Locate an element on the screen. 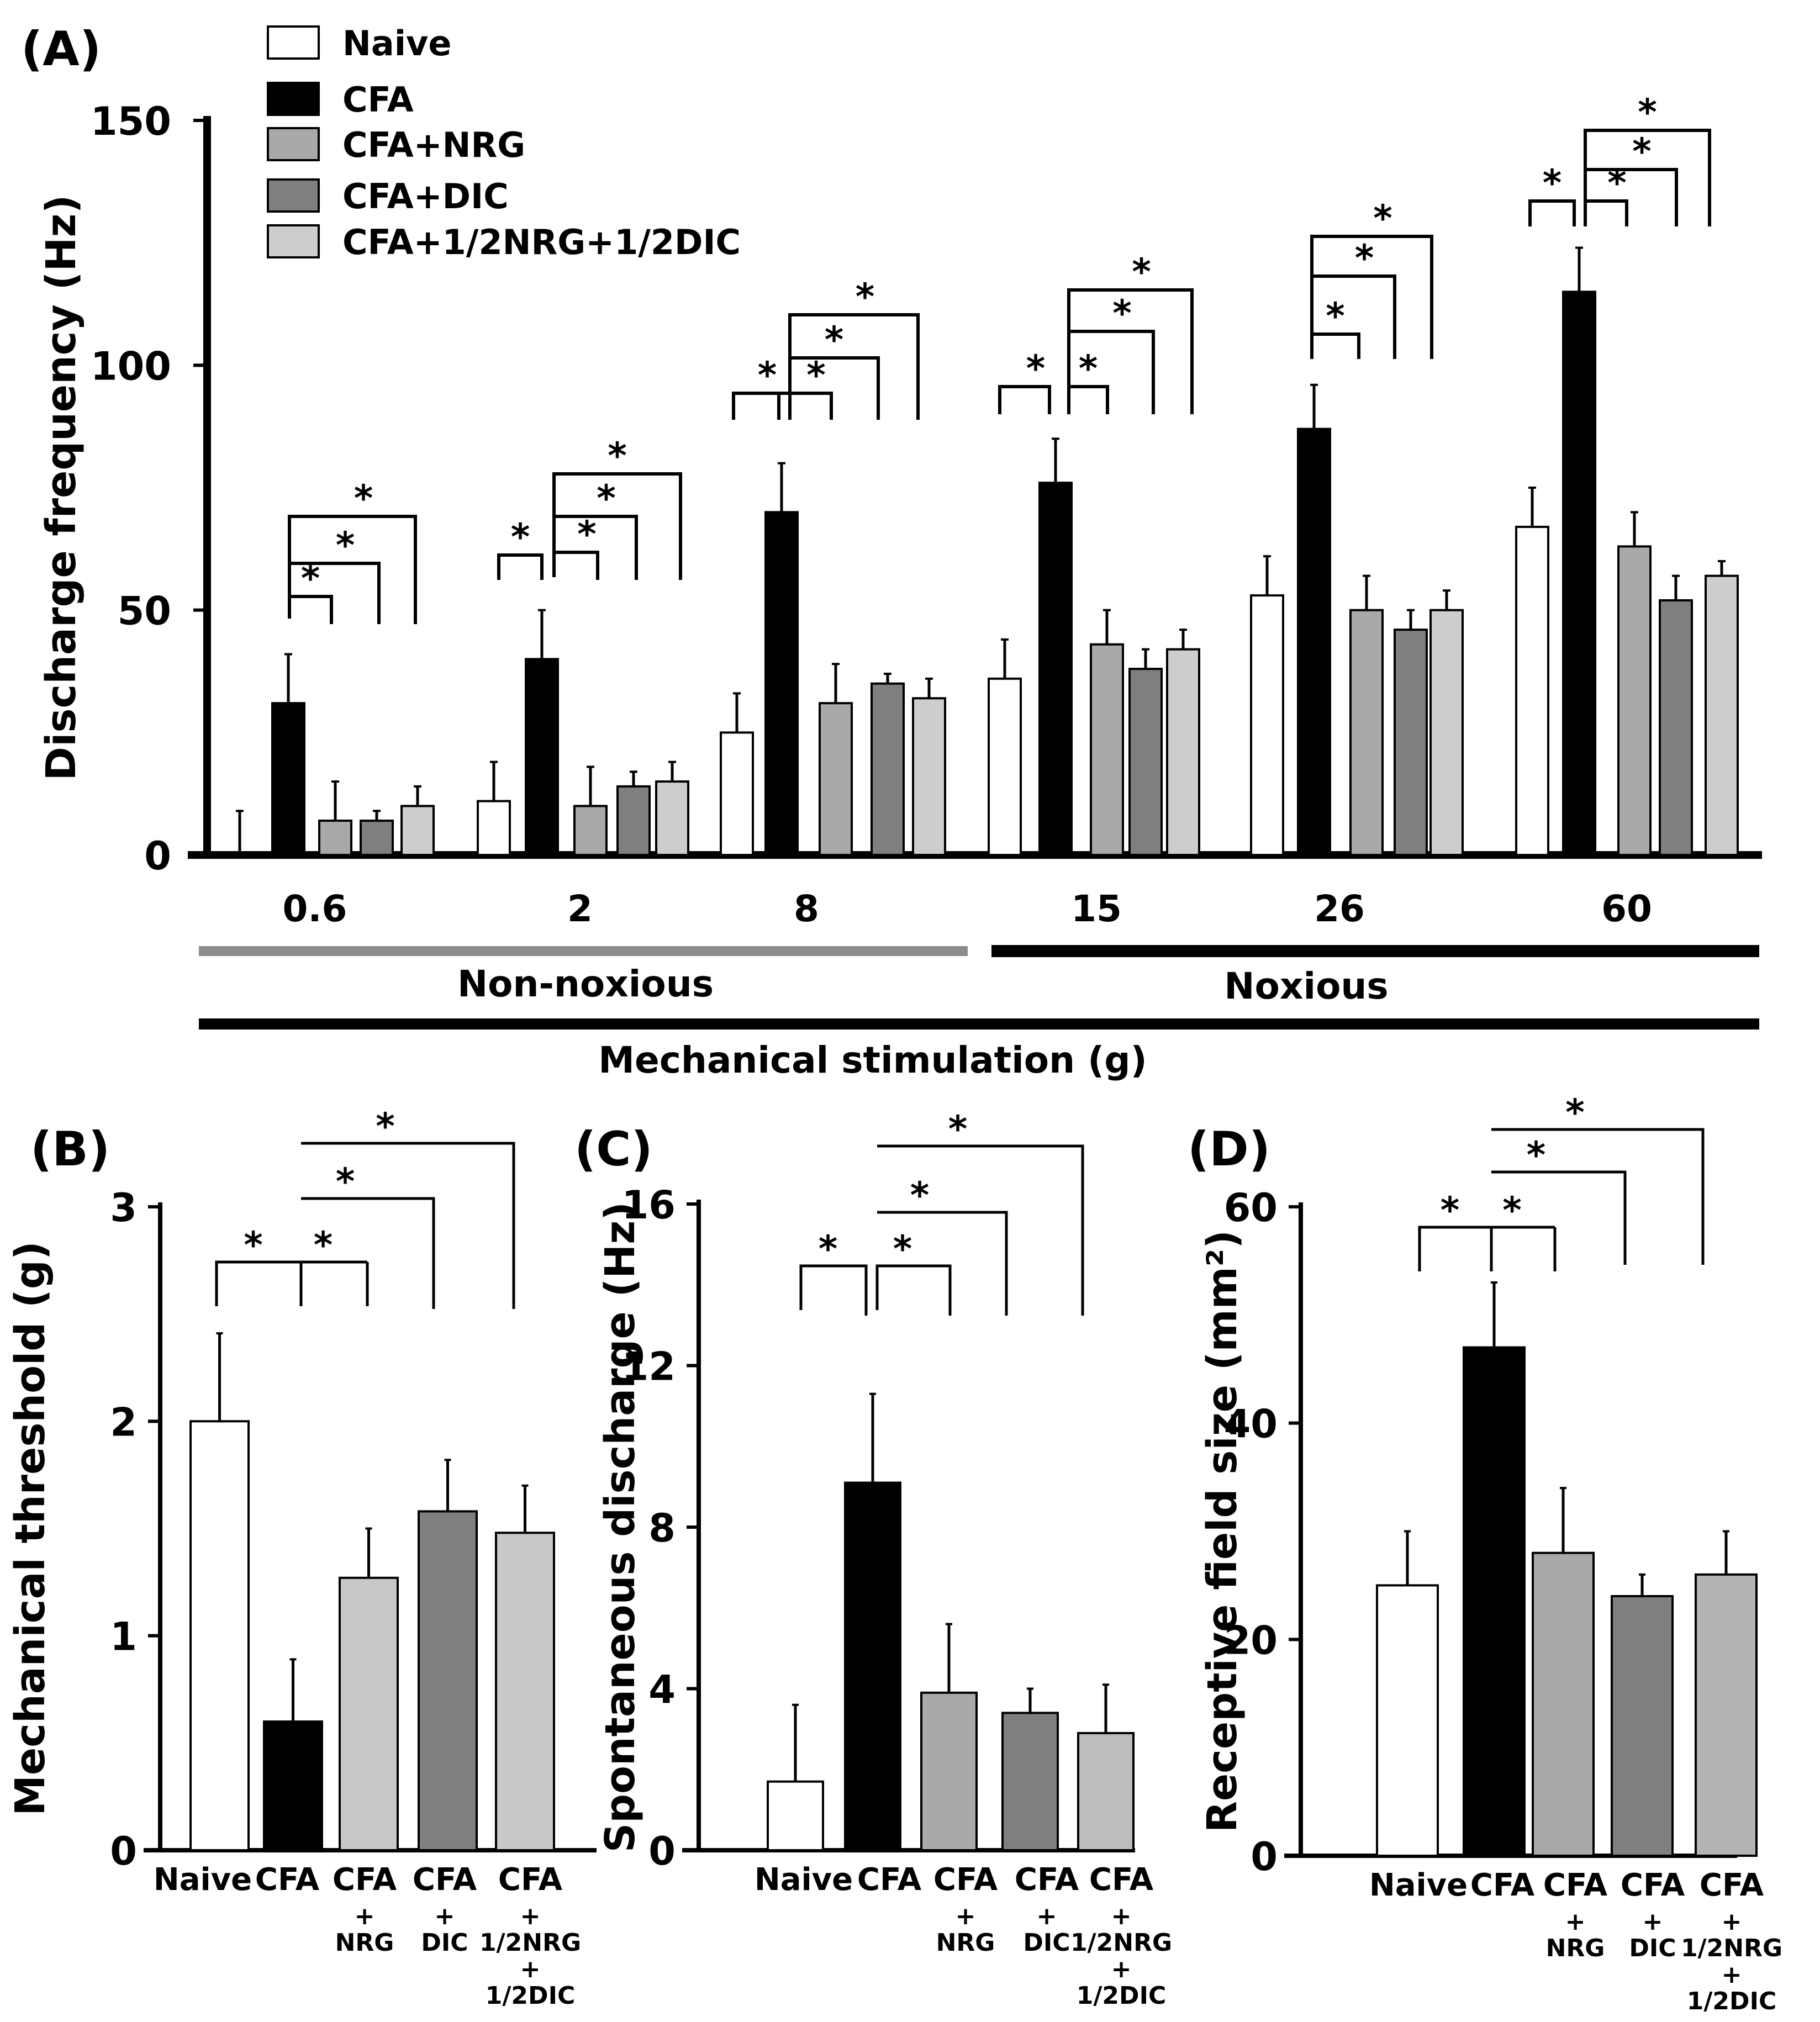 Image resolution: width=1820 pixels, height=2022 pixels. panel-c-significance-bracket is located at coordinates (943, 1264).